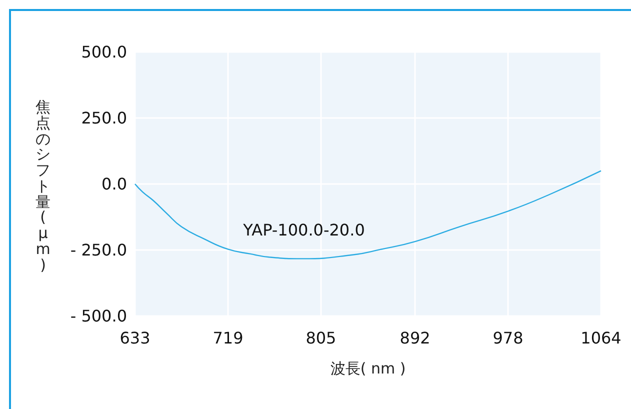 This screenshot has height=409, width=631. I want to click on x-tick-label: 892, so click(415, 338).